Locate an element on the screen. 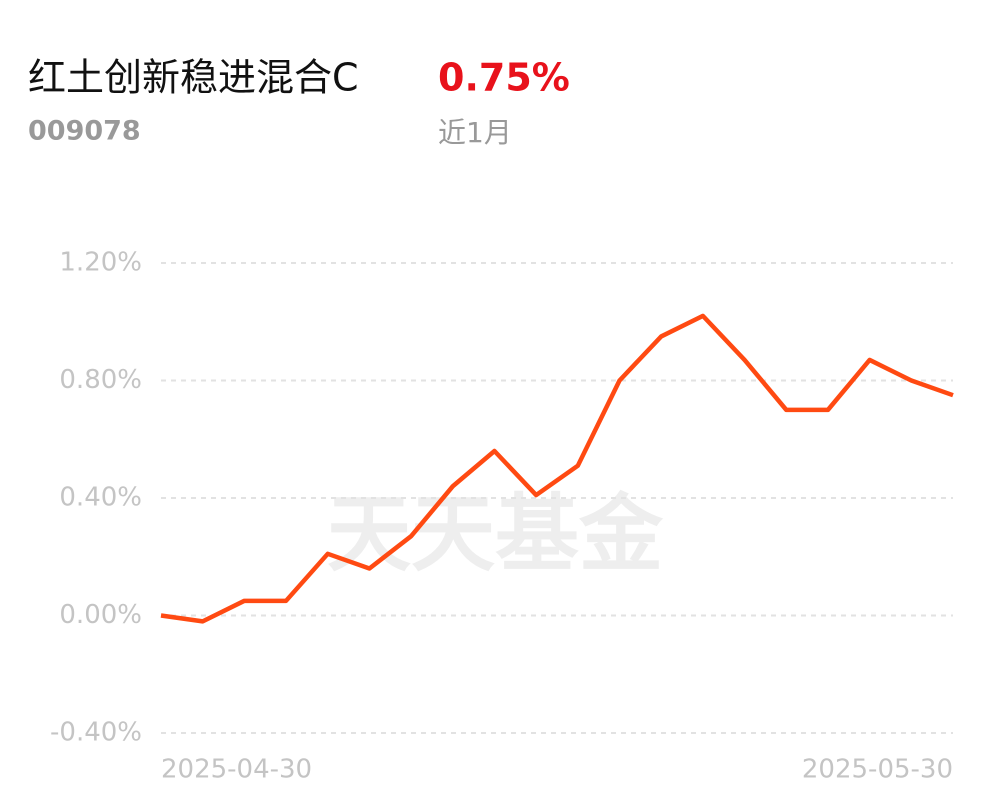 The image size is (997, 802). y-tick-label: 0.00% is located at coordinates (100, 615).